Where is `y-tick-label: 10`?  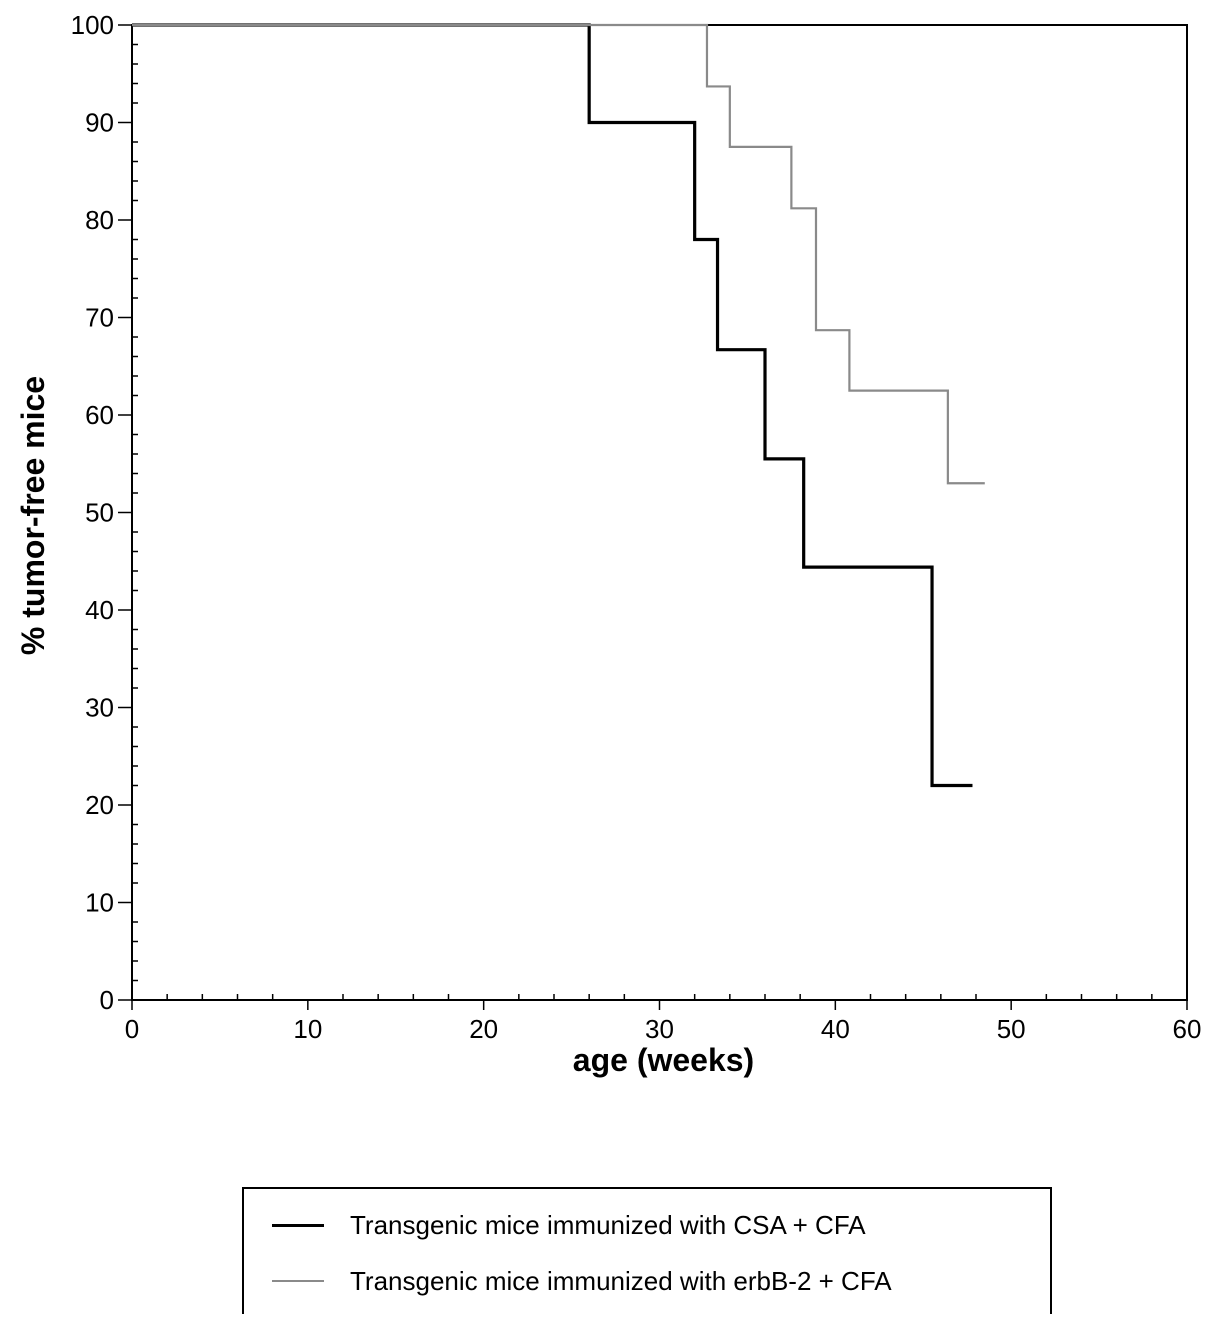 y-tick-label: 10 is located at coordinates (99, 903).